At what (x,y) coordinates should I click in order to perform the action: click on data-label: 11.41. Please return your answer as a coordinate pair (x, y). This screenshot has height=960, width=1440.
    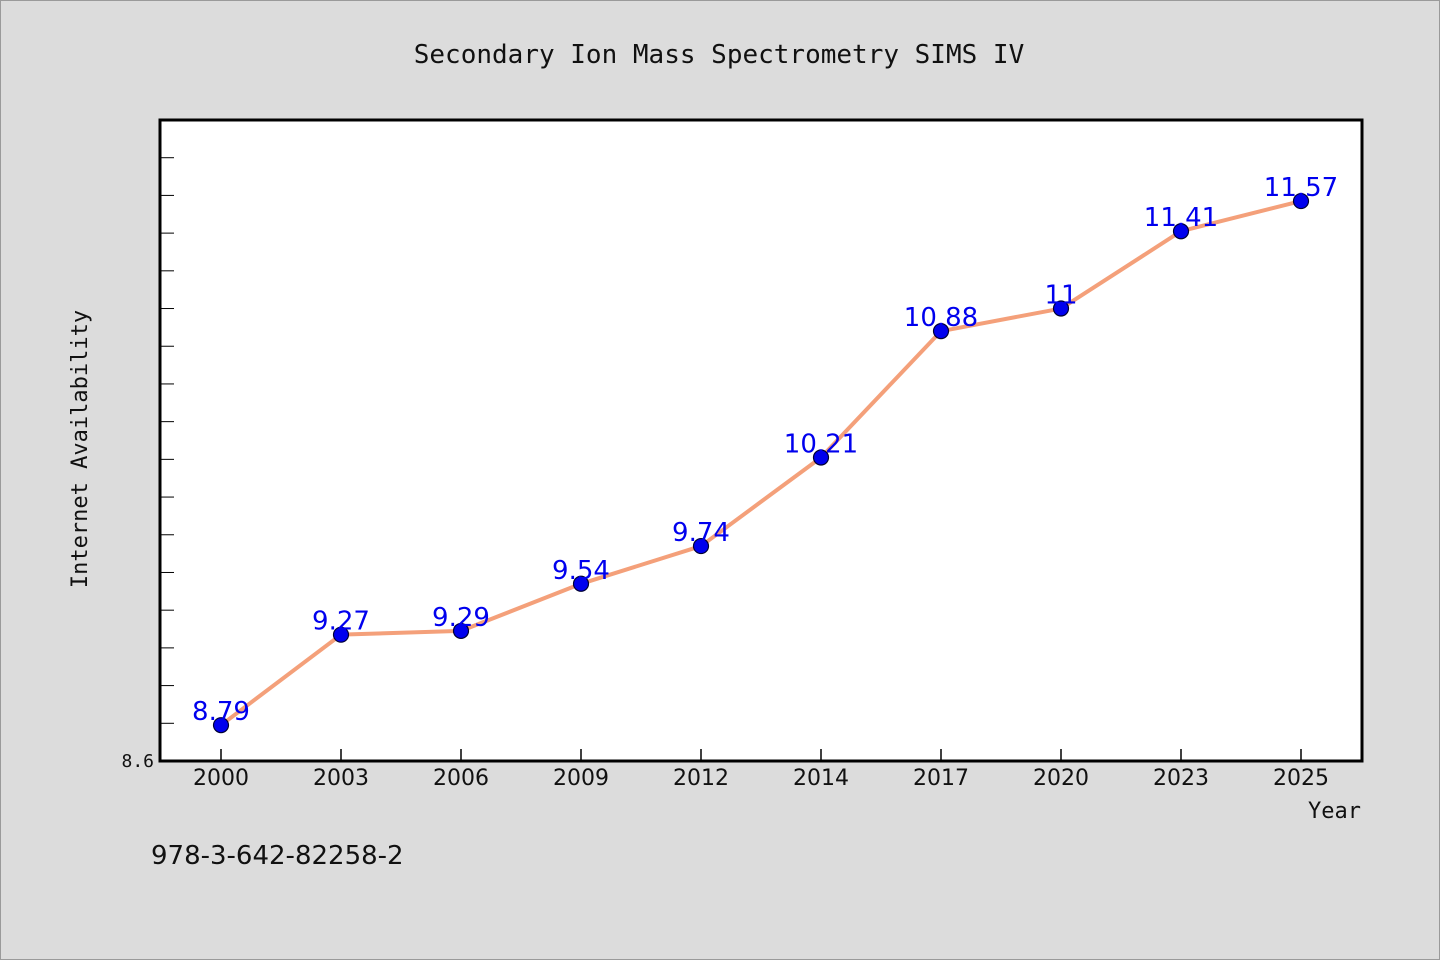
    Looking at the image, I should click on (1181, 218).